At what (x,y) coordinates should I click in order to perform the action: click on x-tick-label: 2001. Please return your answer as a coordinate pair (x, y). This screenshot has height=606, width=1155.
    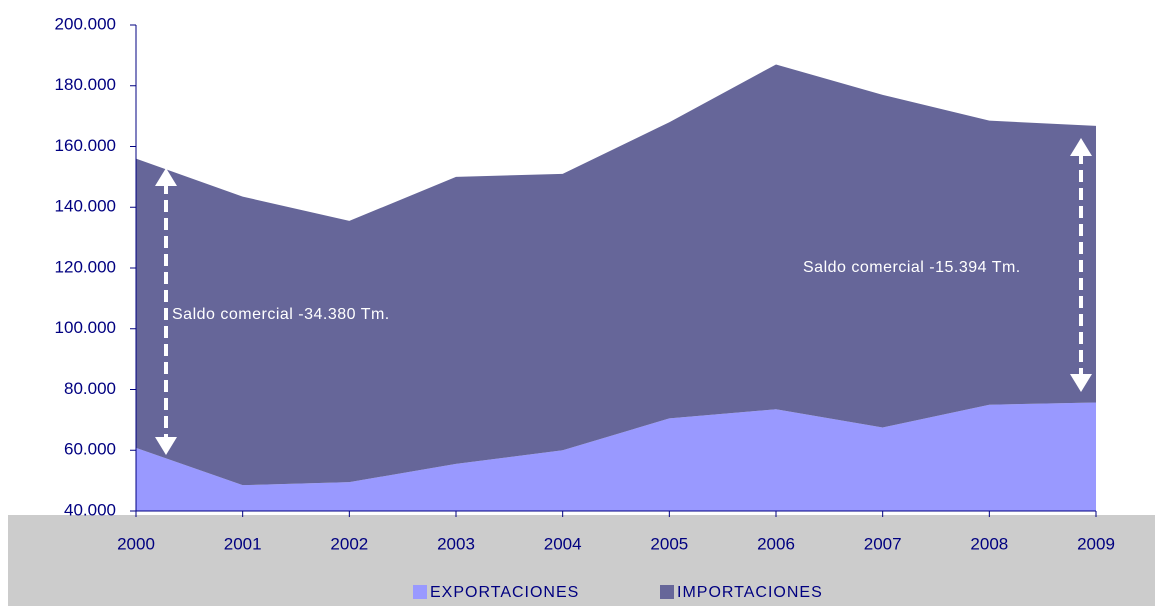
    Looking at the image, I should click on (243, 543).